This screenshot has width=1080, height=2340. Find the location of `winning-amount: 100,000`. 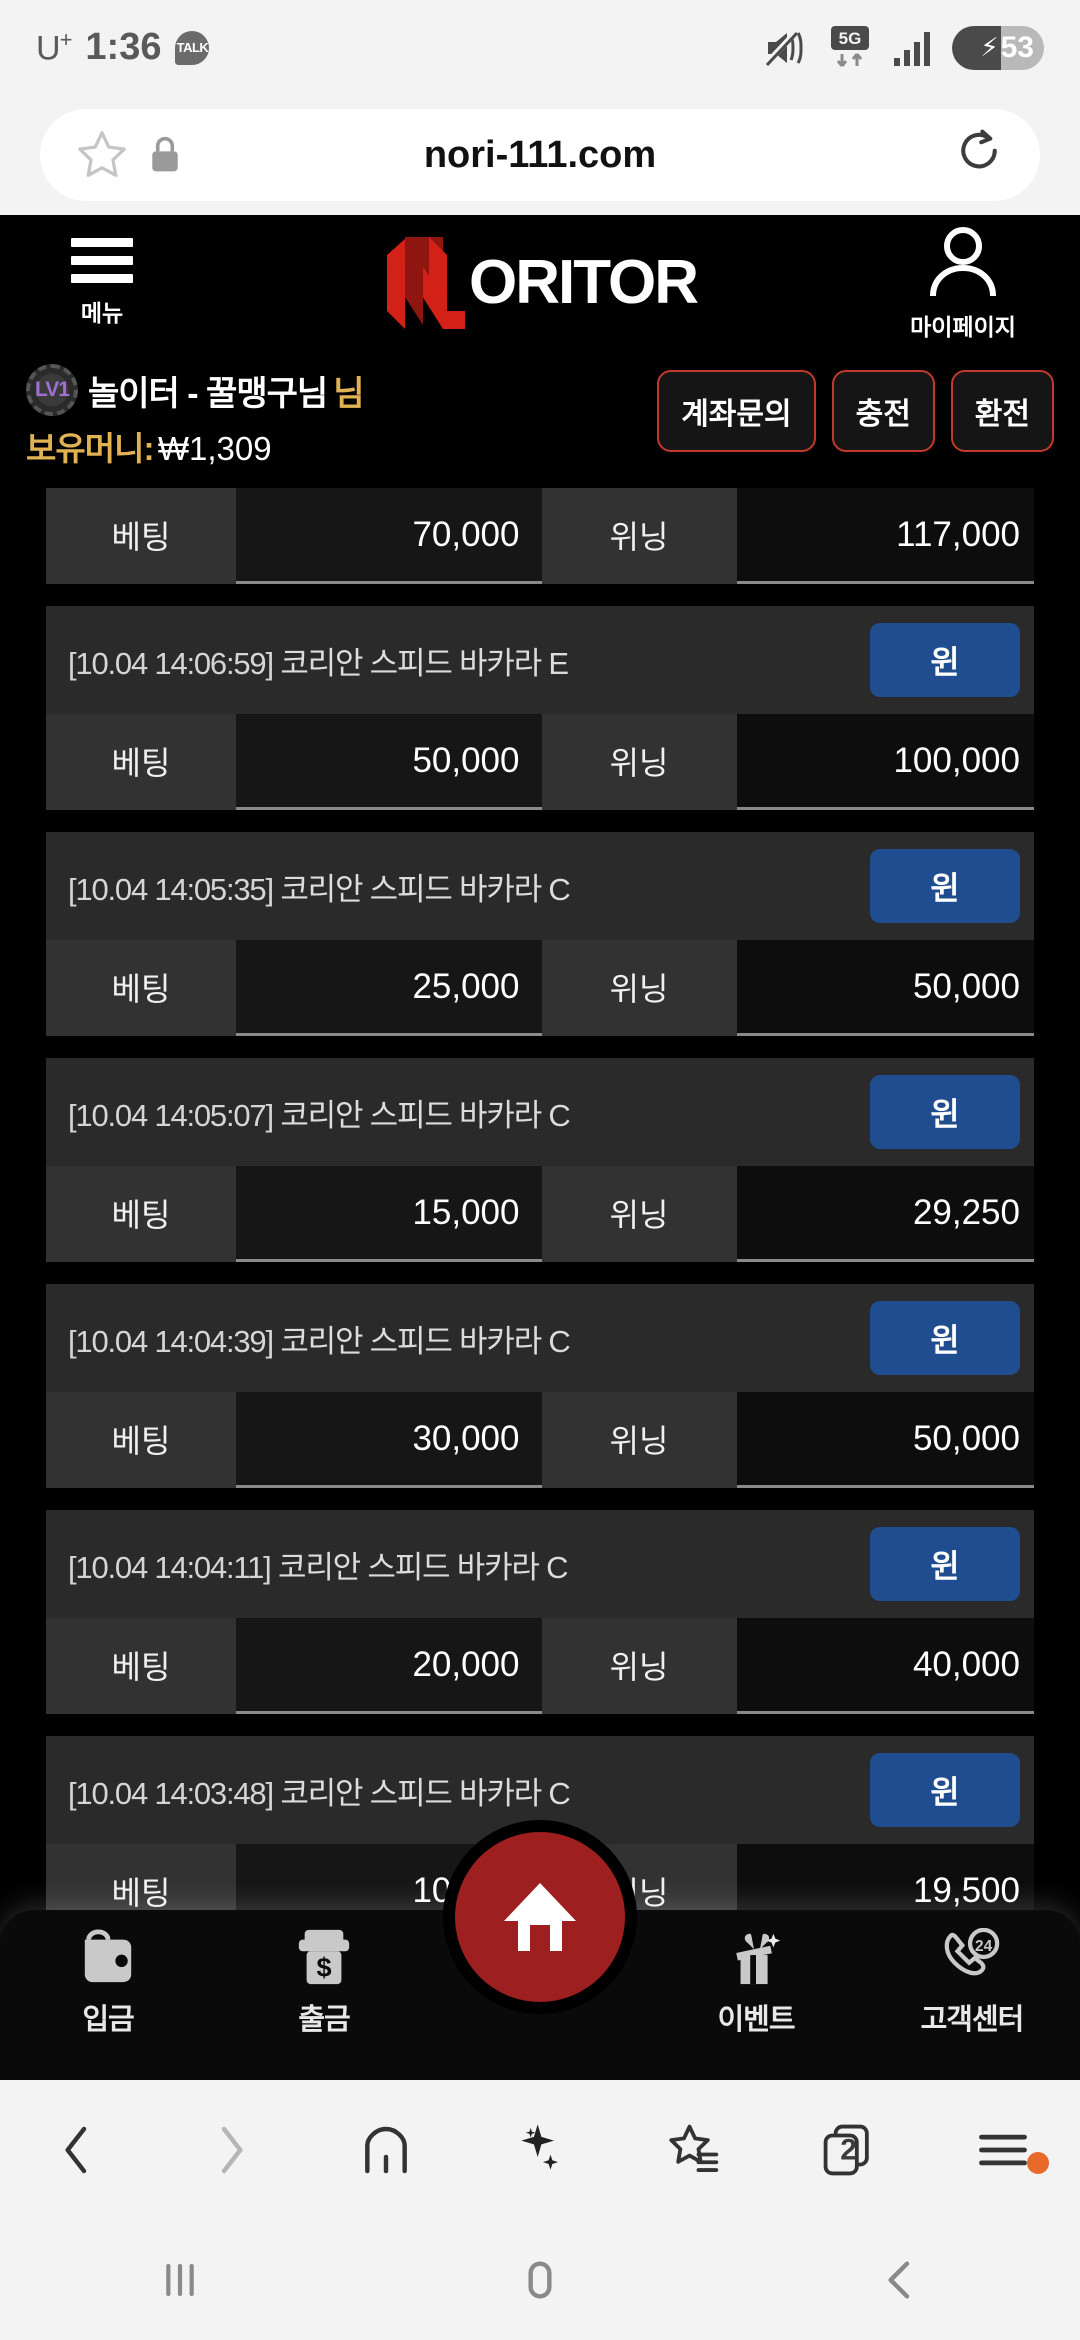

winning-amount: 100,000 is located at coordinates (885, 760).